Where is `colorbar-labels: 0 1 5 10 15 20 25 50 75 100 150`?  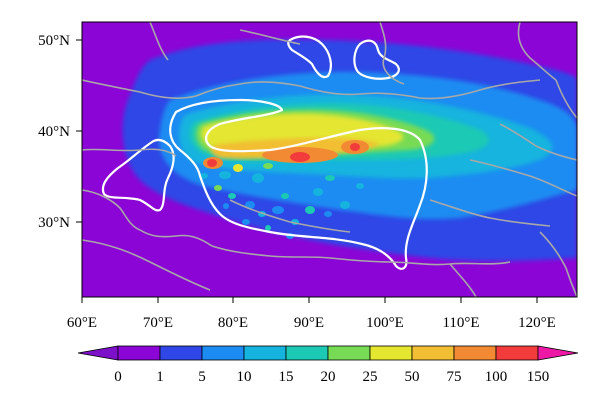
colorbar-labels: 0 1 5 10 15 20 25 50 75 100 150 is located at coordinates (331, 377).